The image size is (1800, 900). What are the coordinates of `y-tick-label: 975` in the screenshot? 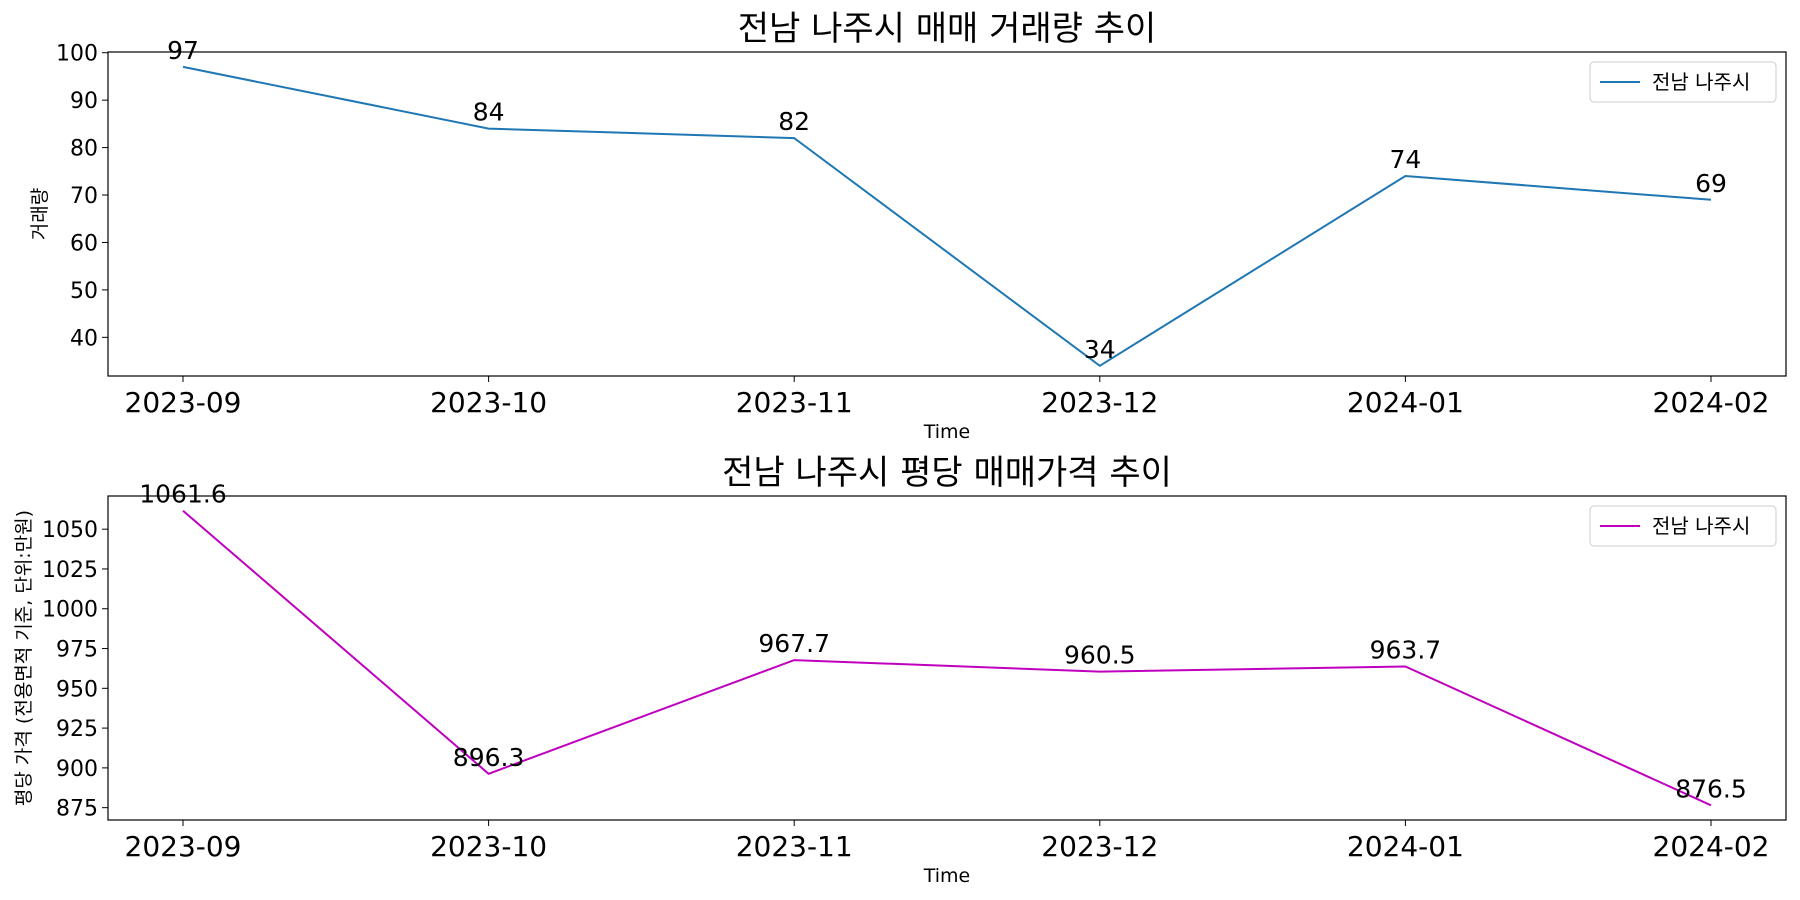 It's located at (77, 650).